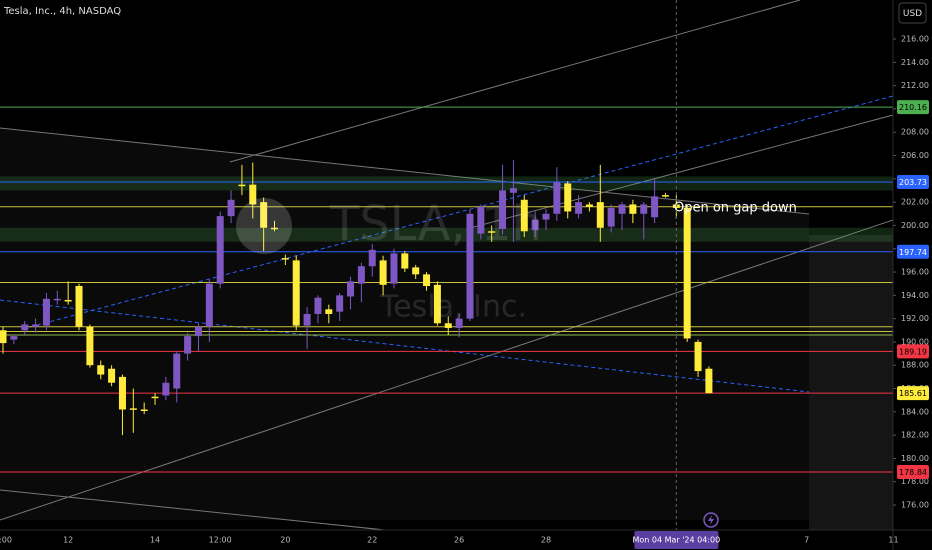 This screenshot has height=550, width=932. I want to click on annotation: Open on gap down, so click(735, 208).